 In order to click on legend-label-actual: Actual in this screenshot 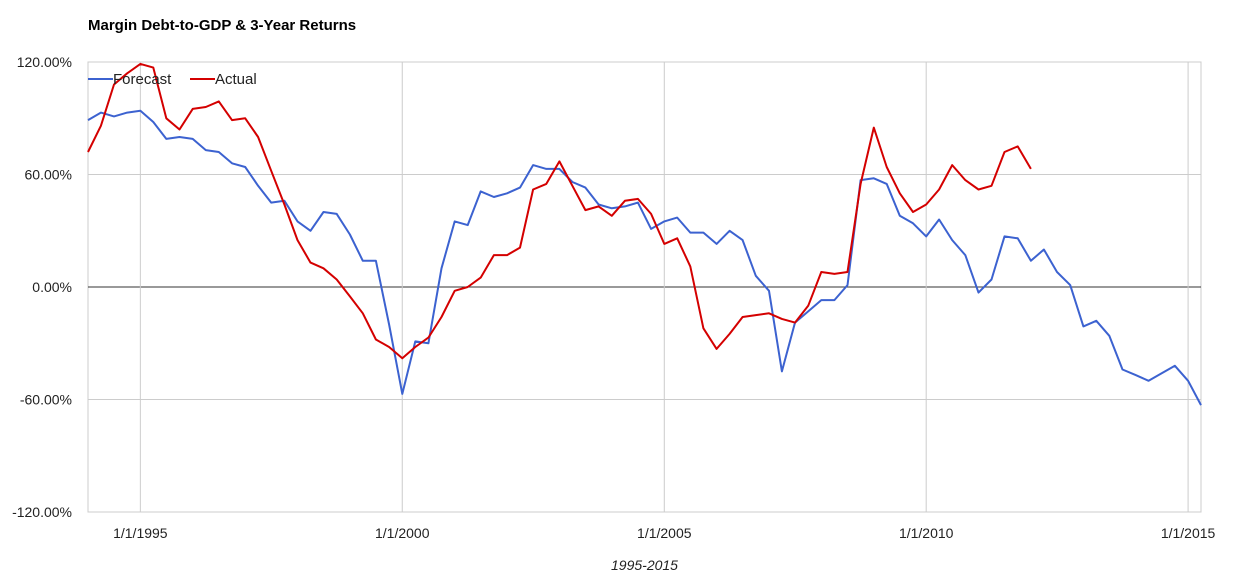, I will do `click(236, 79)`.